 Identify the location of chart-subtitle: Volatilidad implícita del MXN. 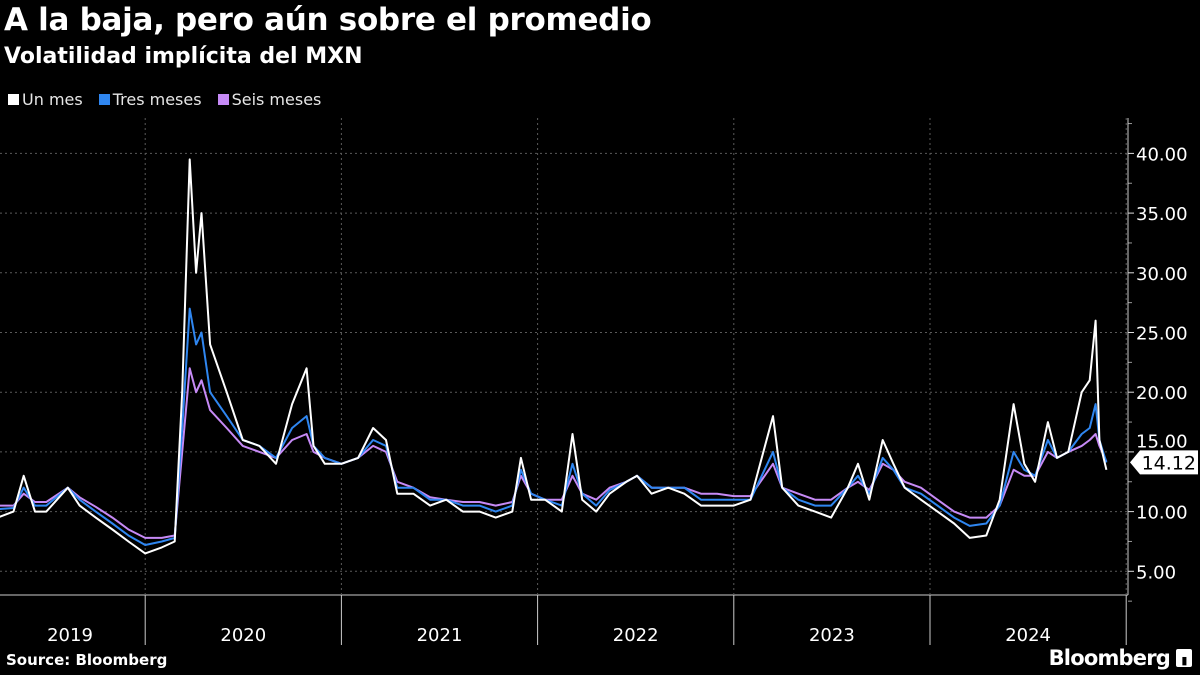
(183, 56).